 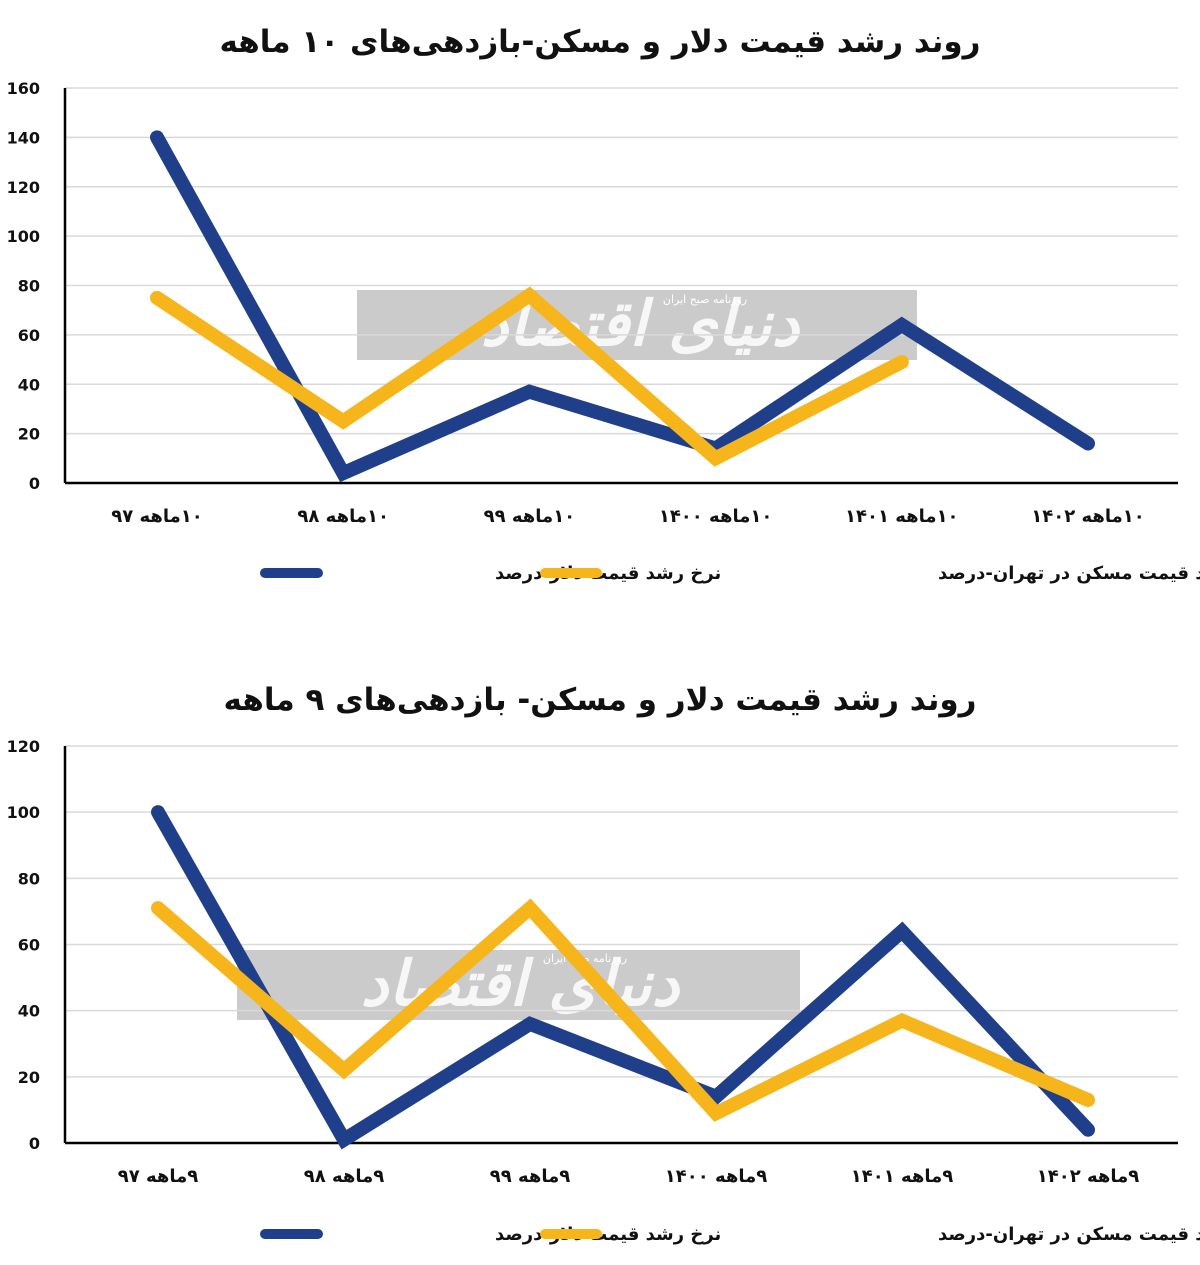 I want to click on x-tick-label: ۹ماهه ۹۷, so click(x=158, y=1176).